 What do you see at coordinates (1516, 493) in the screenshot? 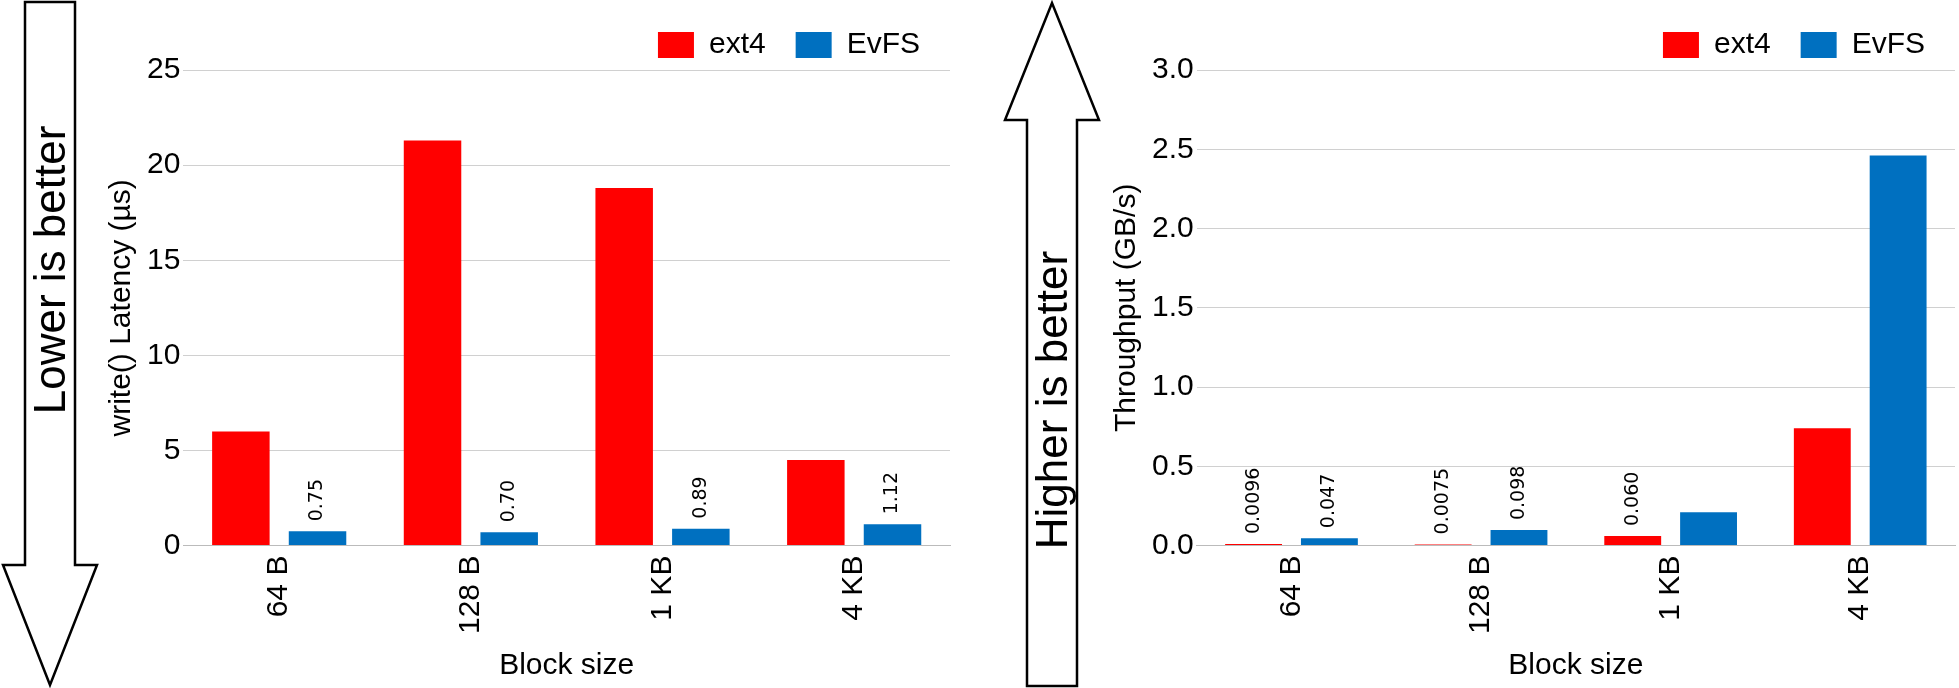
I see `data-label: 0.098` at bounding box center [1516, 493].